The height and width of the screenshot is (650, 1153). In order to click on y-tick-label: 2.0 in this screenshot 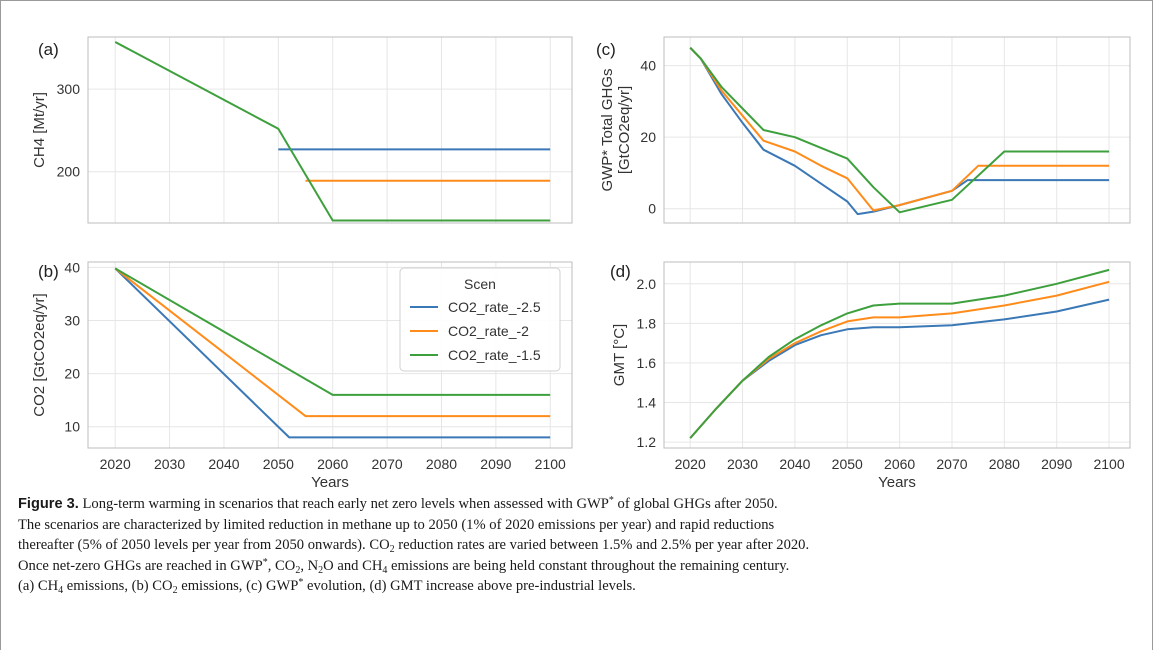, I will do `click(647, 284)`.